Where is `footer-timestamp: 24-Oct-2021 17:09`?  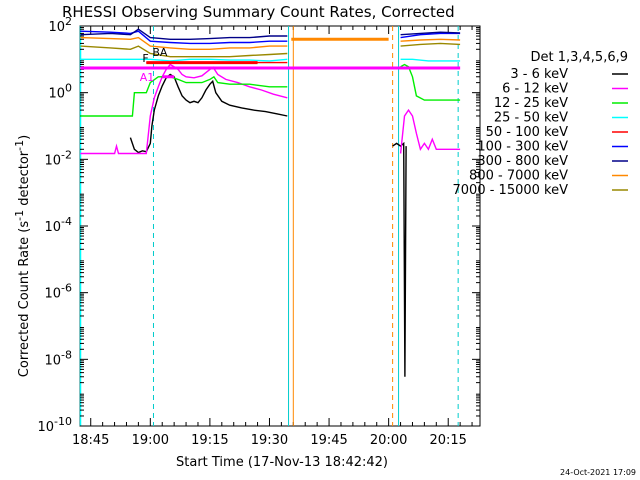
footer-timestamp: 24-Oct-2021 17:09 is located at coordinates (598, 472).